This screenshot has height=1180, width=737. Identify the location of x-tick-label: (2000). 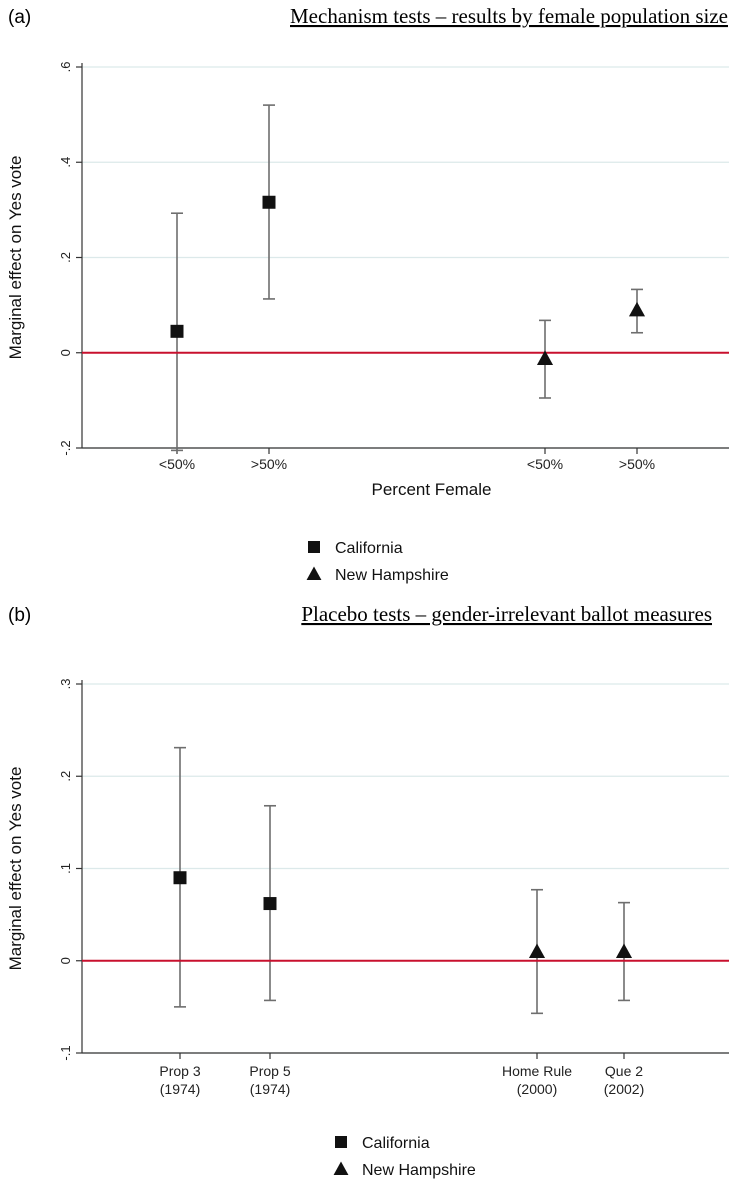
(537, 1089).